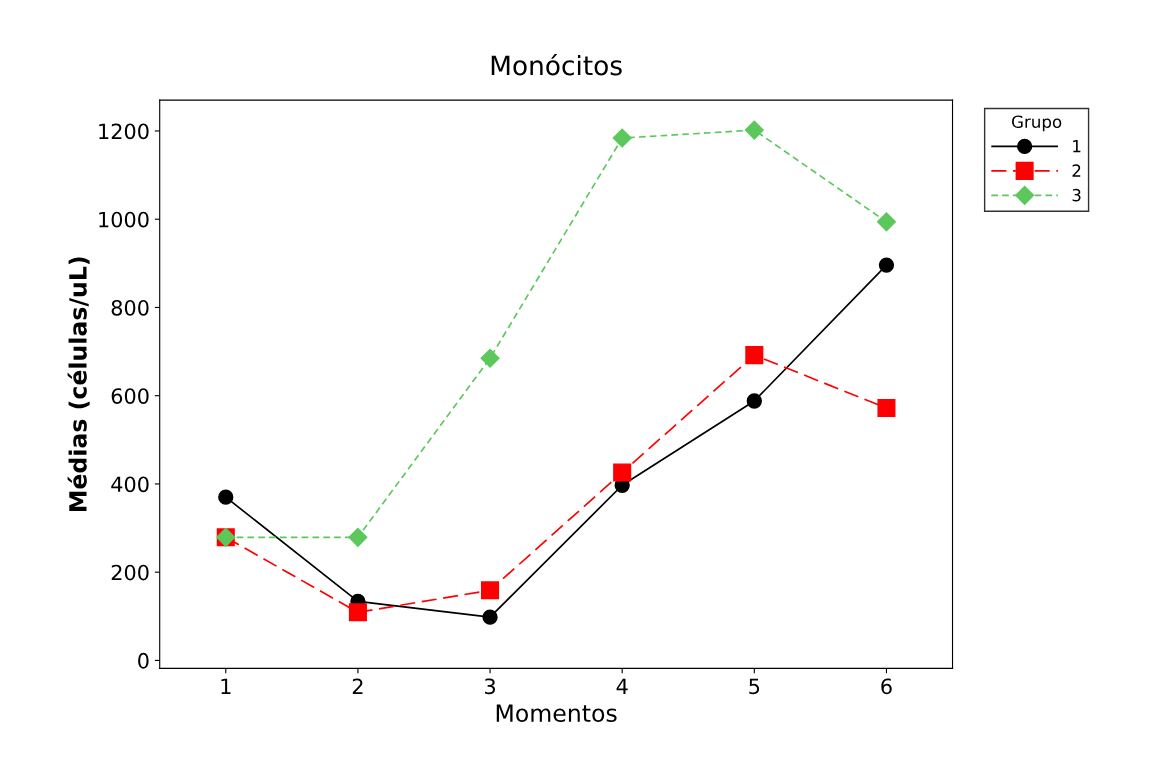 This screenshot has height=770, width=1149. What do you see at coordinates (556, 713) in the screenshot?
I see `x-axis-title: Momentos` at bounding box center [556, 713].